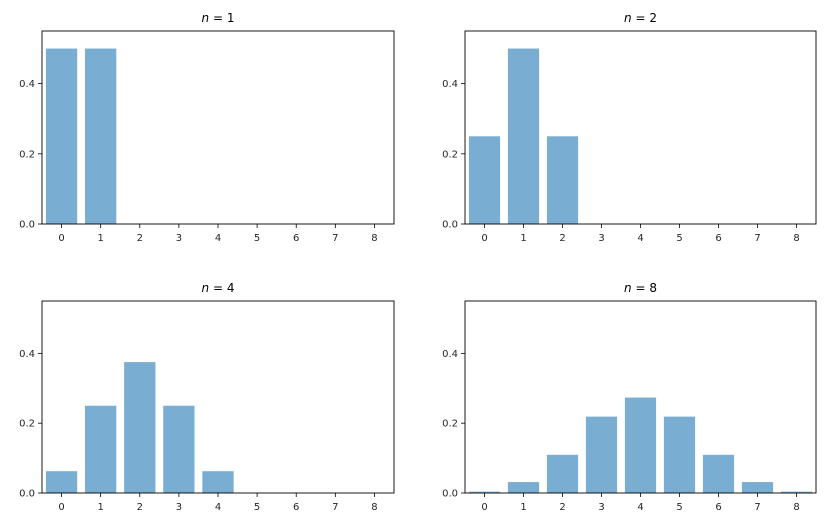 The width and height of the screenshot is (826, 527). I want to click on subplot-title: n = 2, so click(640, 18).